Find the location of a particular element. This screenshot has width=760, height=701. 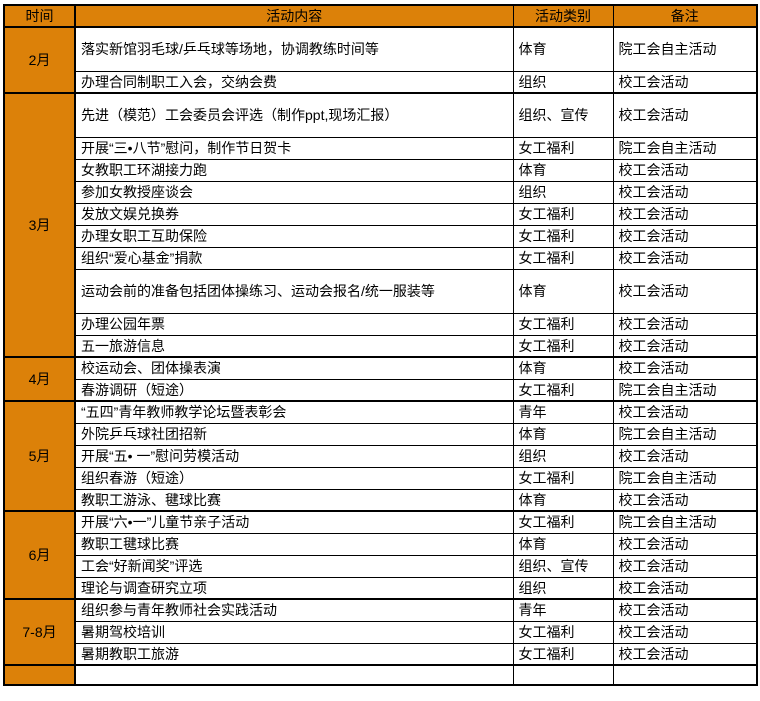

table-row: 7-8月 组织参与青年教师社会实践活动 青年 校工会活动 is located at coordinates (380, 632).